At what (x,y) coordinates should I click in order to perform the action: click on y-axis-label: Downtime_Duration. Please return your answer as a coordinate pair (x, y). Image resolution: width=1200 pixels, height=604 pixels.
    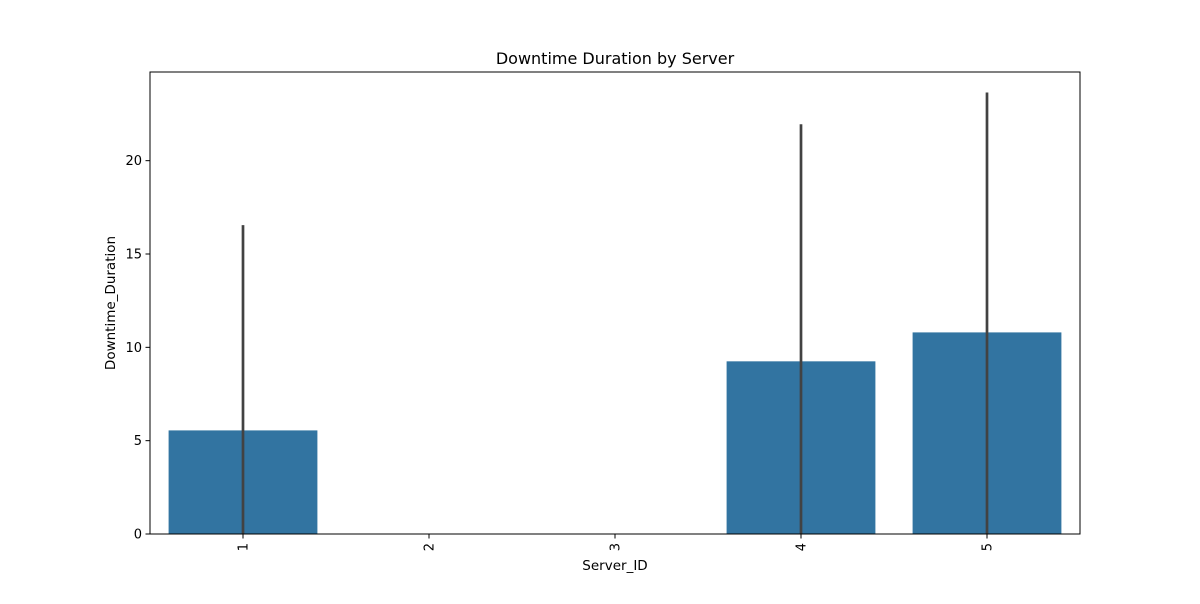
    Looking at the image, I should click on (111, 303).